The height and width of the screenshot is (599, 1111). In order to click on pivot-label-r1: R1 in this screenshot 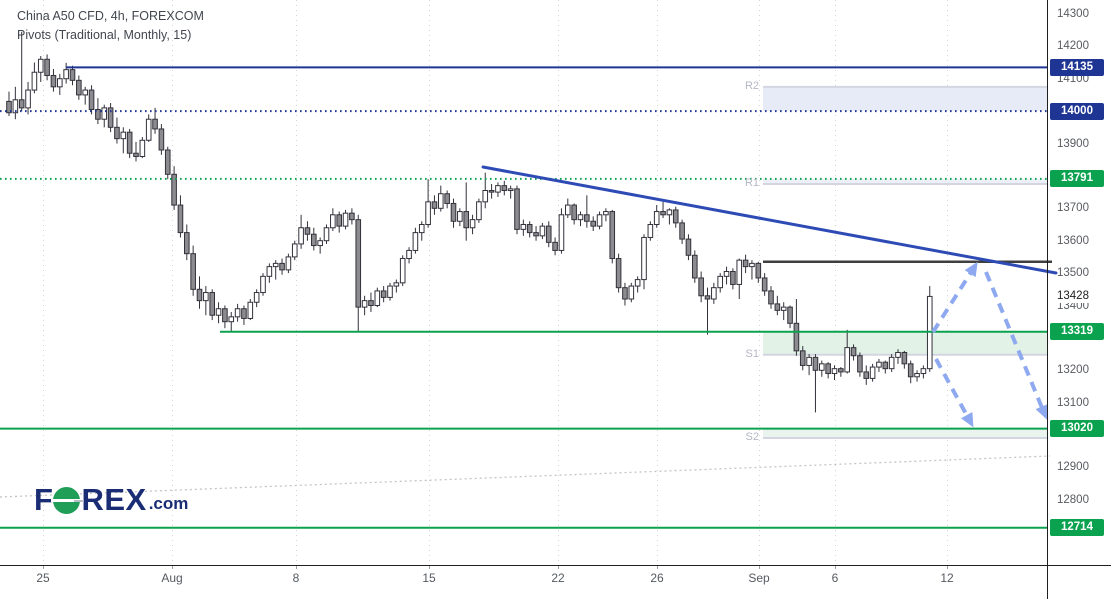, I will do `click(751, 183)`.